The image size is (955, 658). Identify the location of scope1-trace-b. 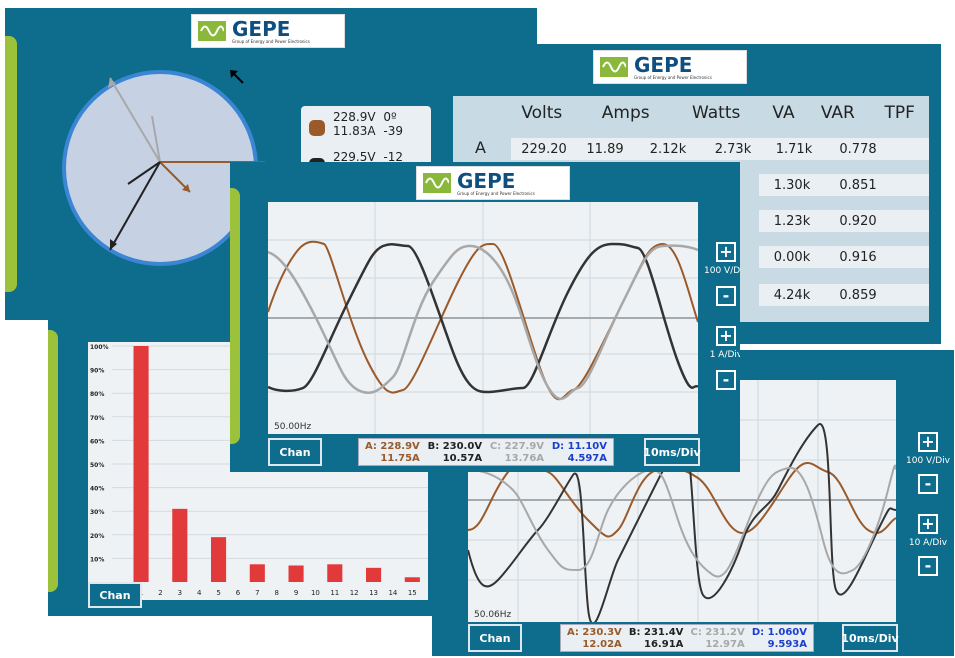
(483, 318).